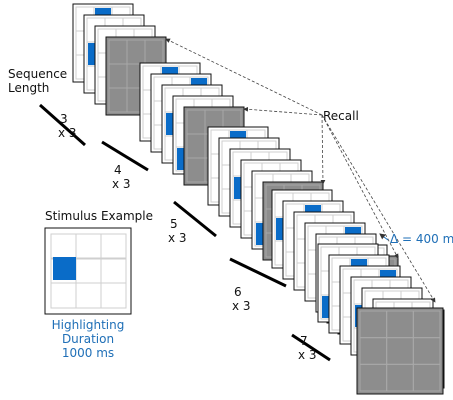 The image size is (453, 400). What do you see at coordinates (29, 88) in the screenshot?
I see `sequence-label-line2: Length` at bounding box center [29, 88].